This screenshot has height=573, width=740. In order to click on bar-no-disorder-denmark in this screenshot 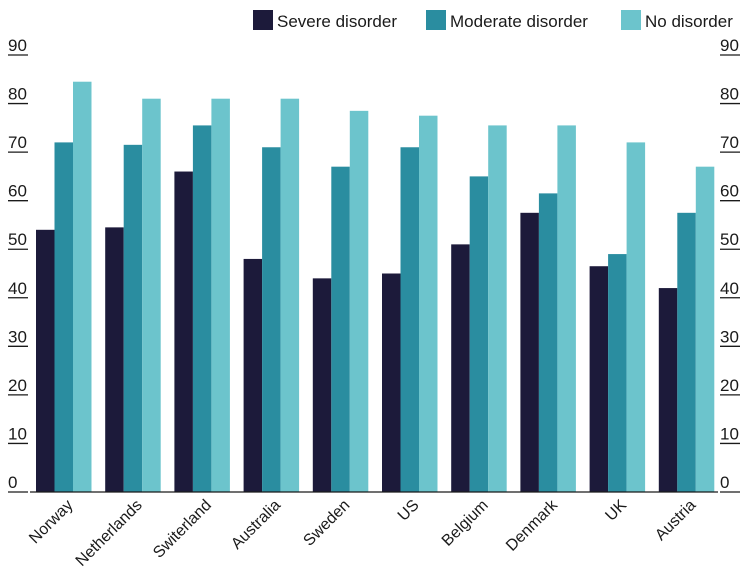, I will do `click(566, 308)`.